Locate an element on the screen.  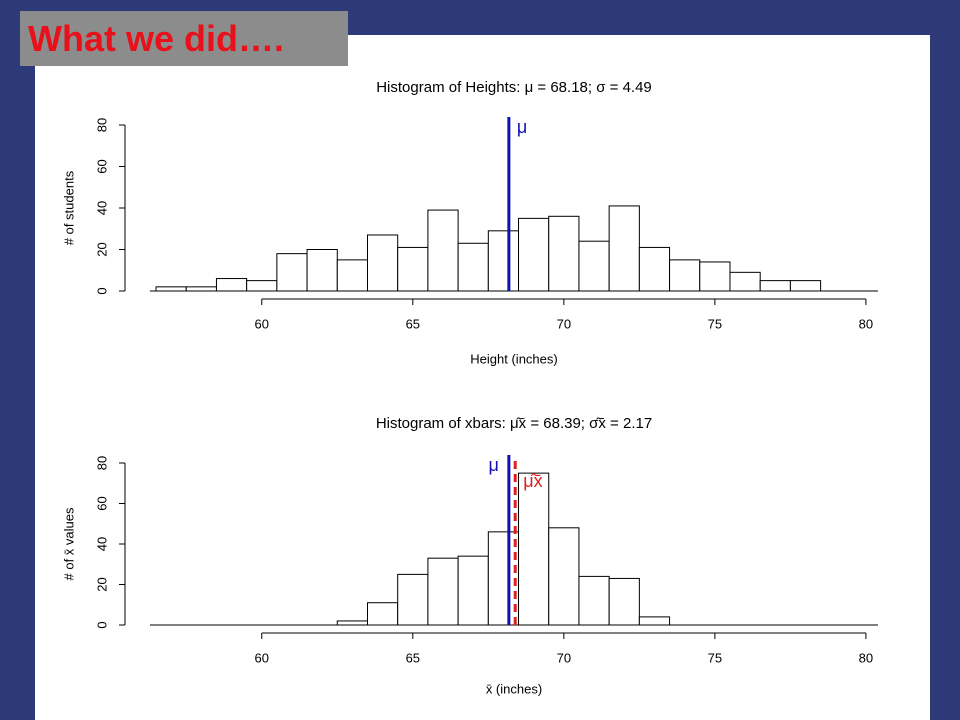
slide-title: What we did…. is located at coordinates (184, 38).